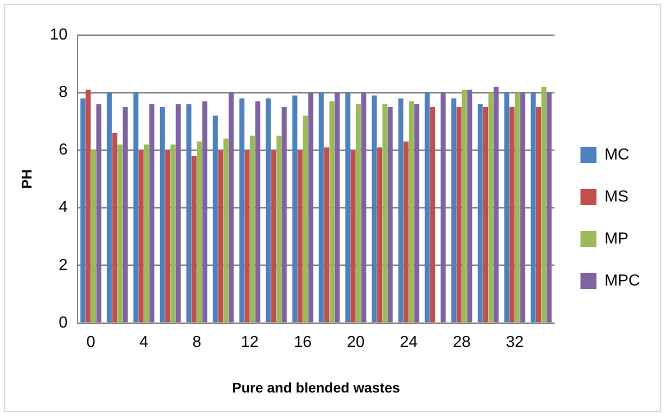 This screenshot has height=416, width=665. Describe the element at coordinates (249, 343) in the screenshot. I see `x-tick-label: 12` at that location.